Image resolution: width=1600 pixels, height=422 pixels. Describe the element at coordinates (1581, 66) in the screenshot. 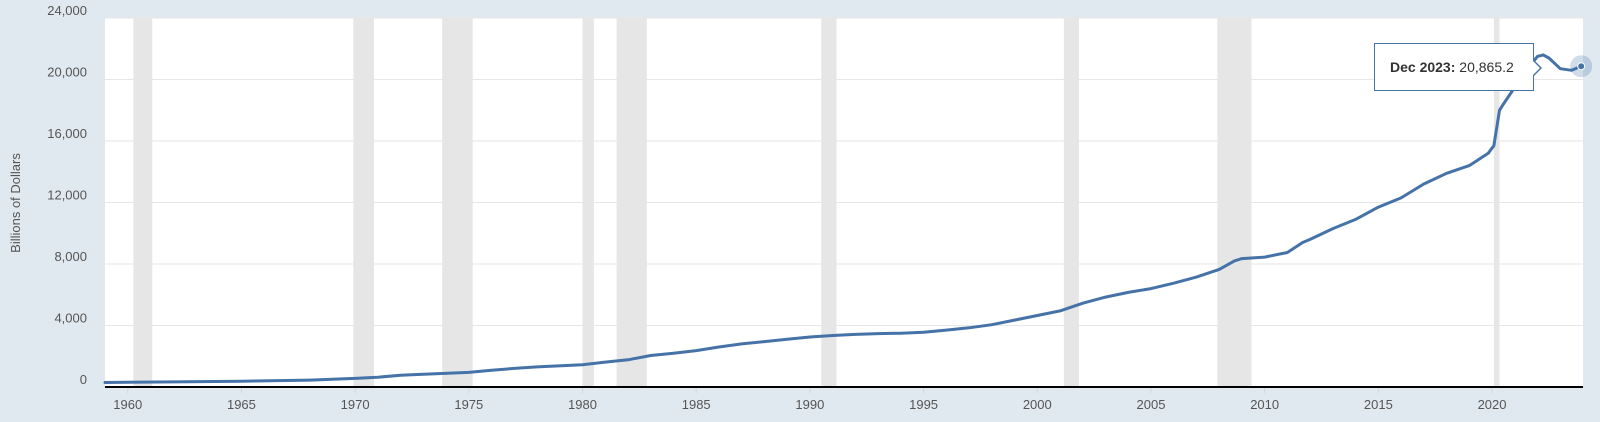

I see `hover-point` at that location.